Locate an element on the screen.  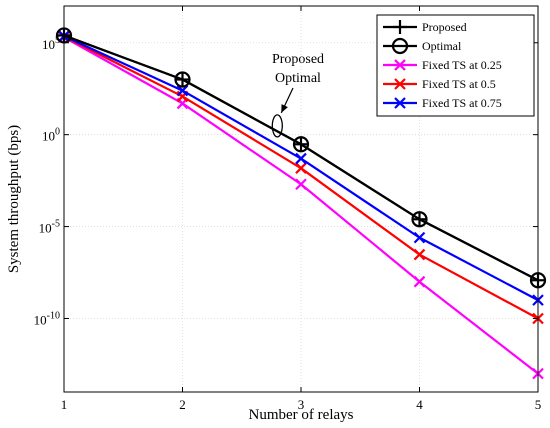
legend-label: Proposed is located at coordinates (444, 27).